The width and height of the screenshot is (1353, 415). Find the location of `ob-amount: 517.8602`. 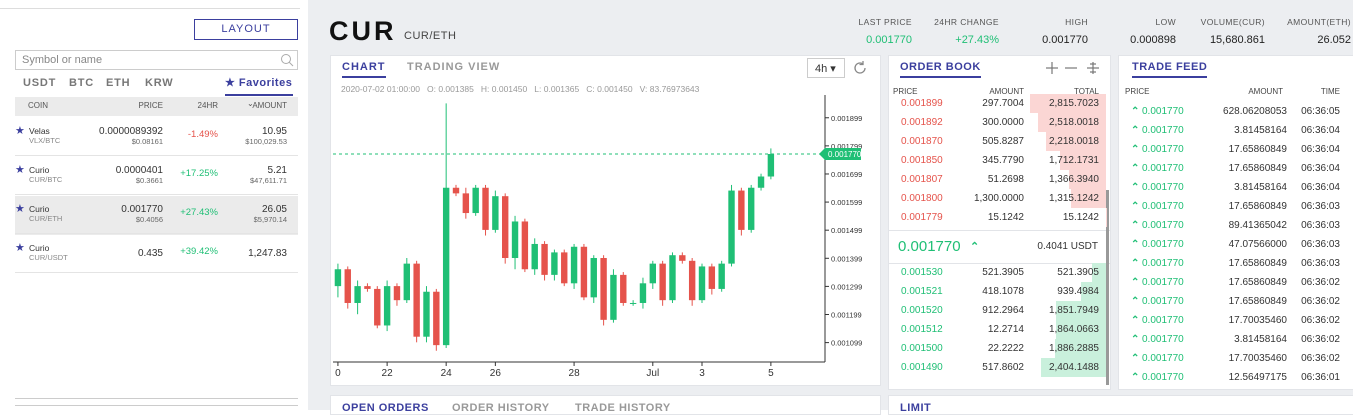

ob-amount: 517.8602 is located at coordinates (1003, 367).